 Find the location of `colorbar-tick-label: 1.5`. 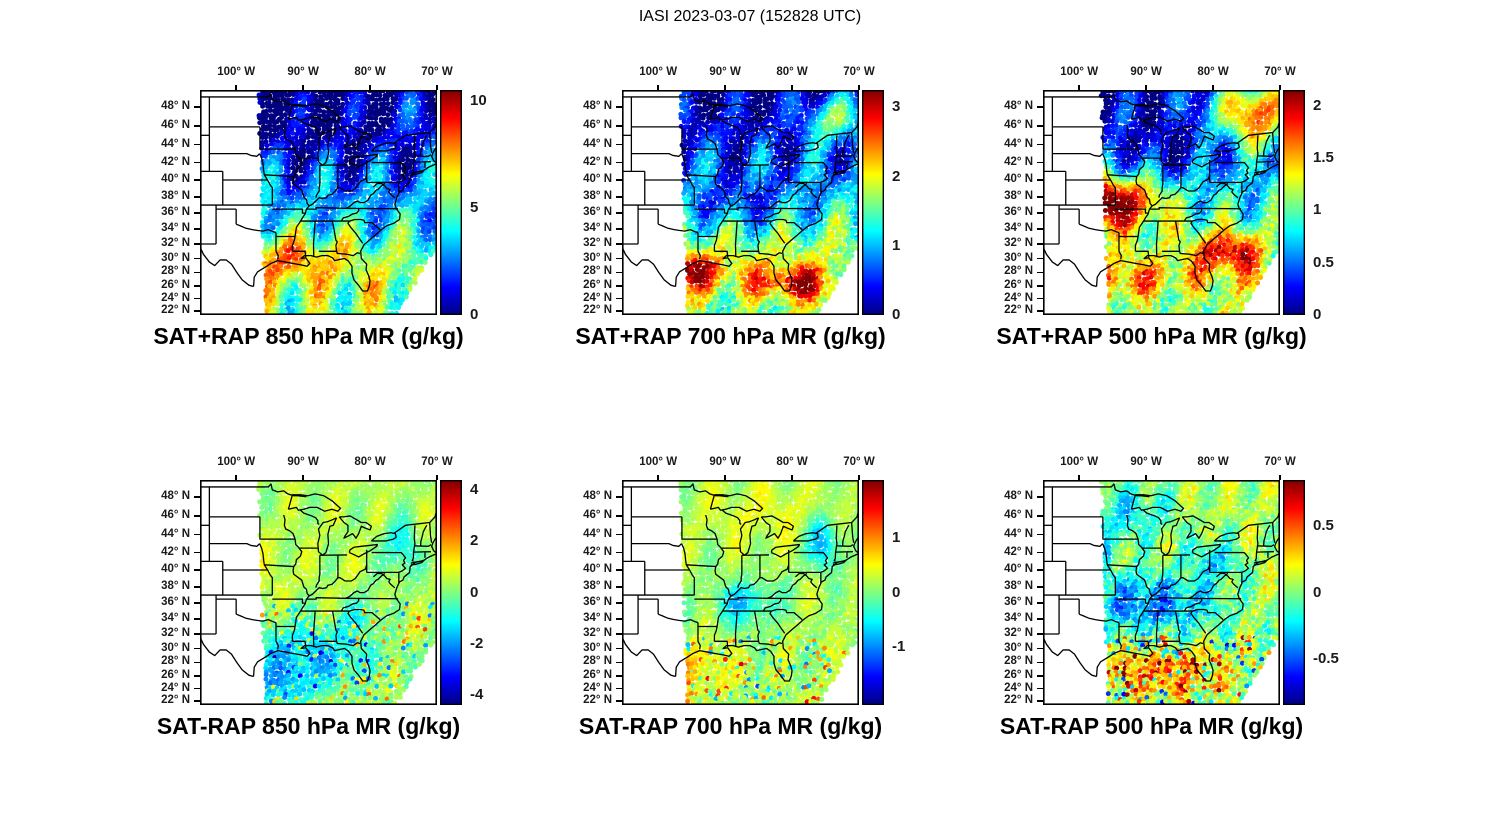

colorbar-tick-label: 1.5 is located at coordinates (1323, 158).